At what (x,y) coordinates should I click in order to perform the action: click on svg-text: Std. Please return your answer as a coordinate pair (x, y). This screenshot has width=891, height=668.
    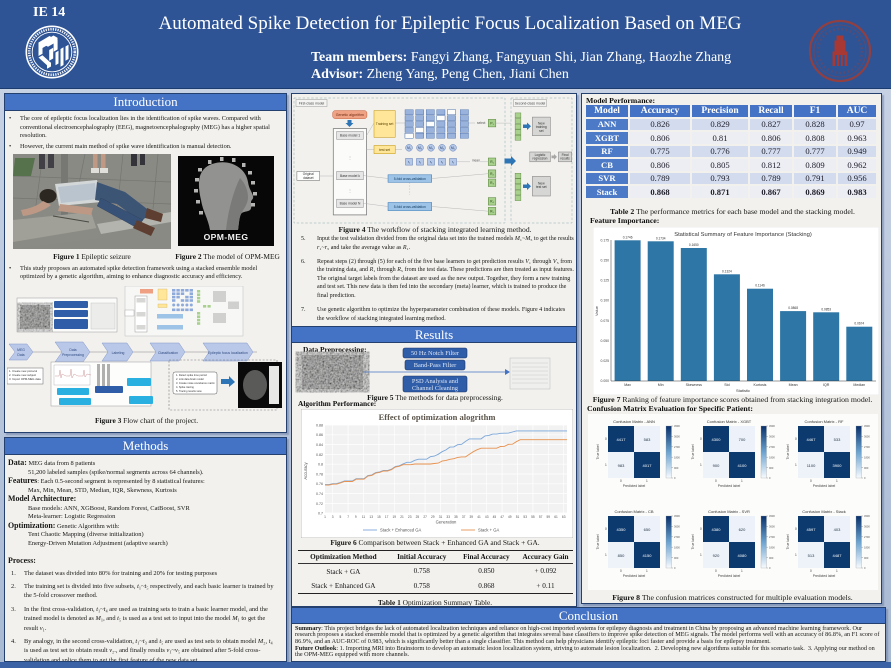
    Looking at the image, I should click on (726, 385).